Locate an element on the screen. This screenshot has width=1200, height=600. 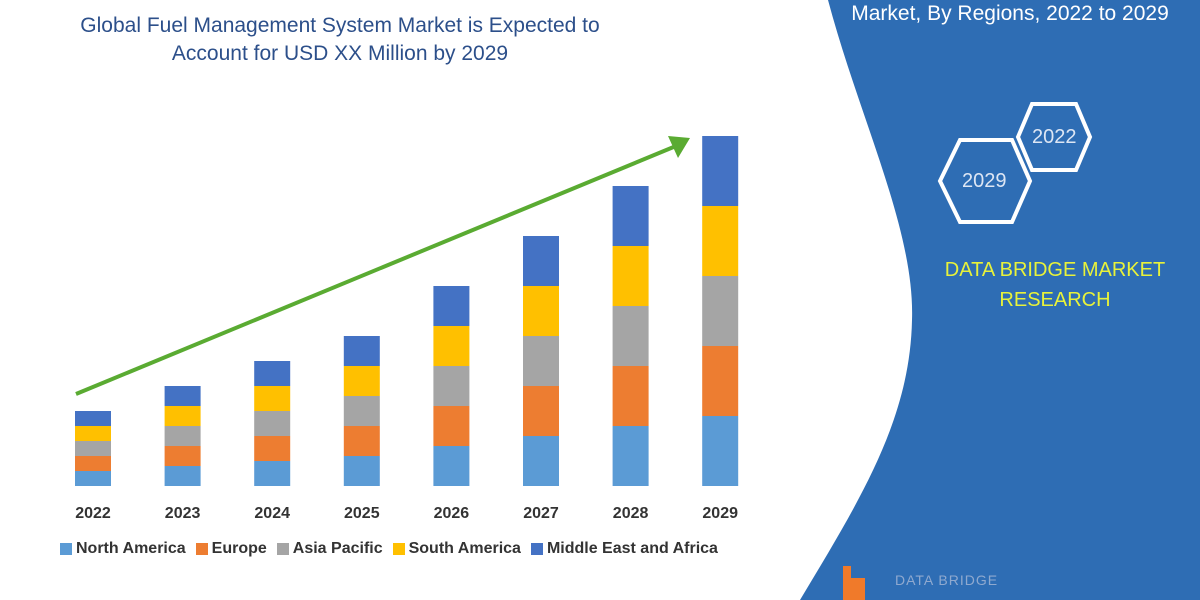
x-tick-label: 2025 is located at coordinates (362, 513).